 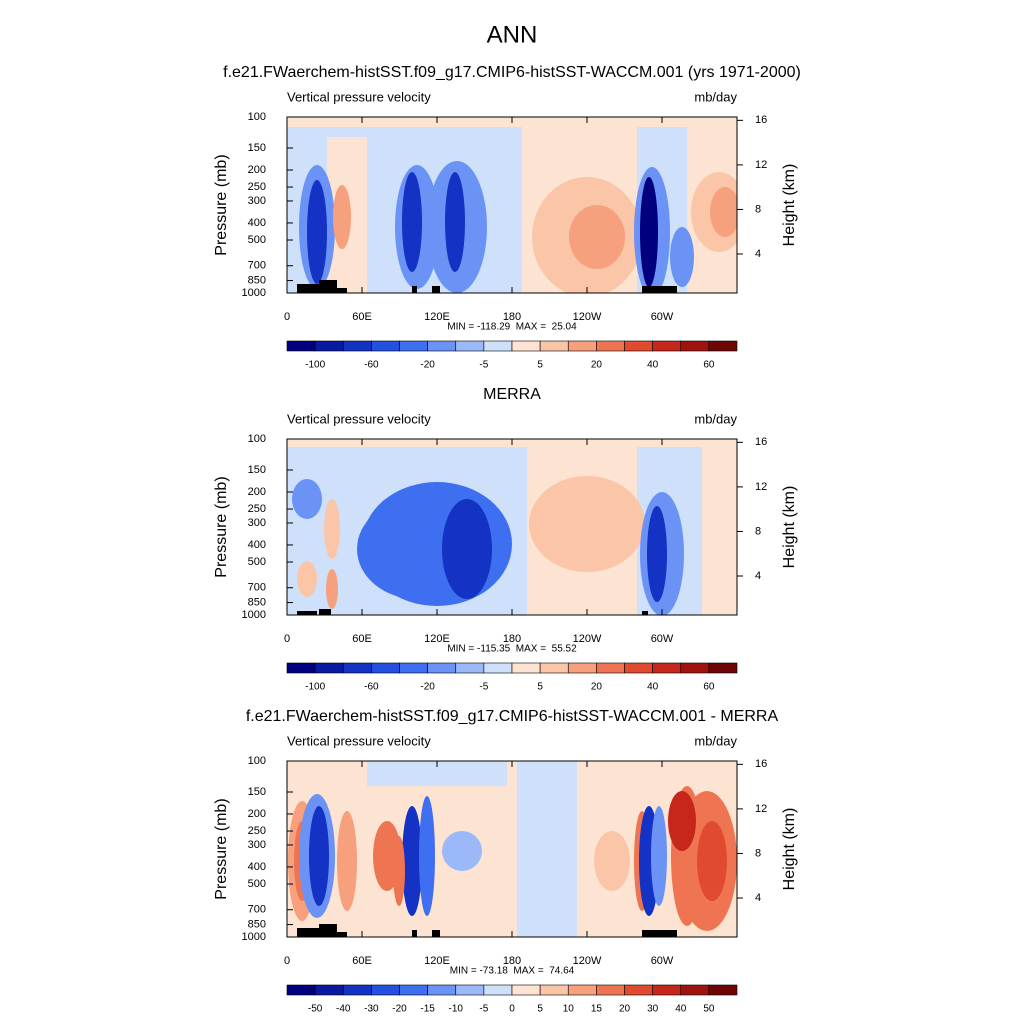 What do you see at coordinates (653, 1009) in the screenshot?
I see `colorbar-label: 30` at bounding box center [653, 1009].